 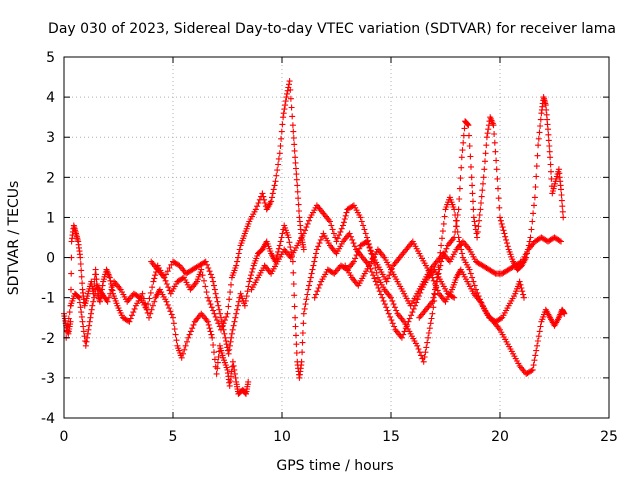 What do you see at coordinates (48, 419) in the screenshot?
I see `y-tick-label: -4` at bounding box center [48, 419].